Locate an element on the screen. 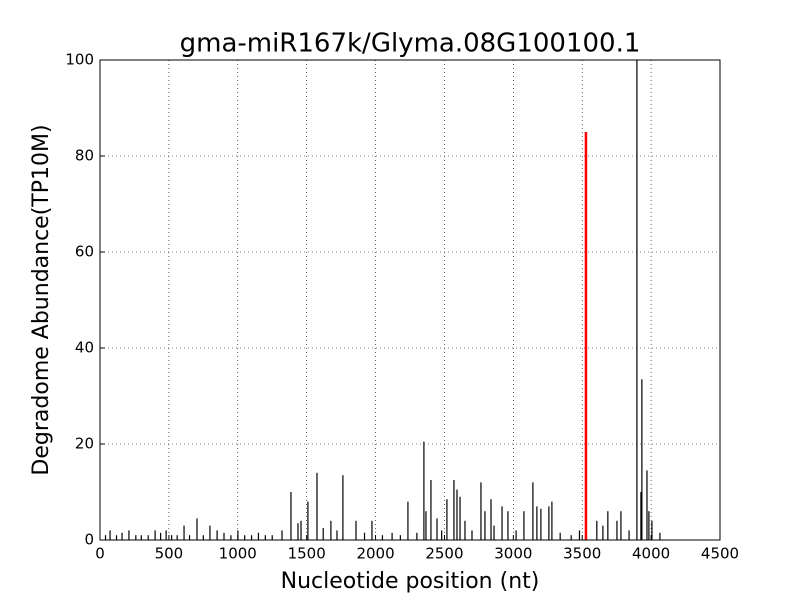 This screenshot has height=600, width=800. x-tick-label: 2500 is located at coordinates (444, 554).